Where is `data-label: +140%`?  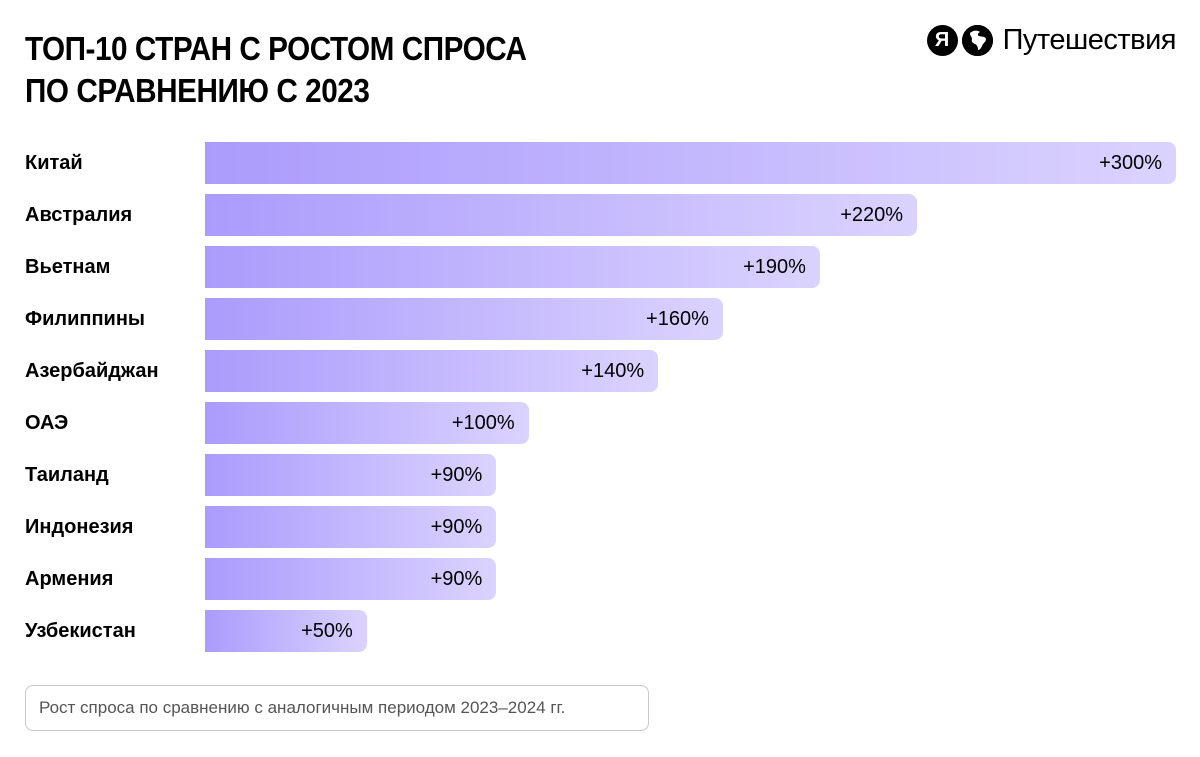 data-label: +140% is located at coordinates (613, 371).